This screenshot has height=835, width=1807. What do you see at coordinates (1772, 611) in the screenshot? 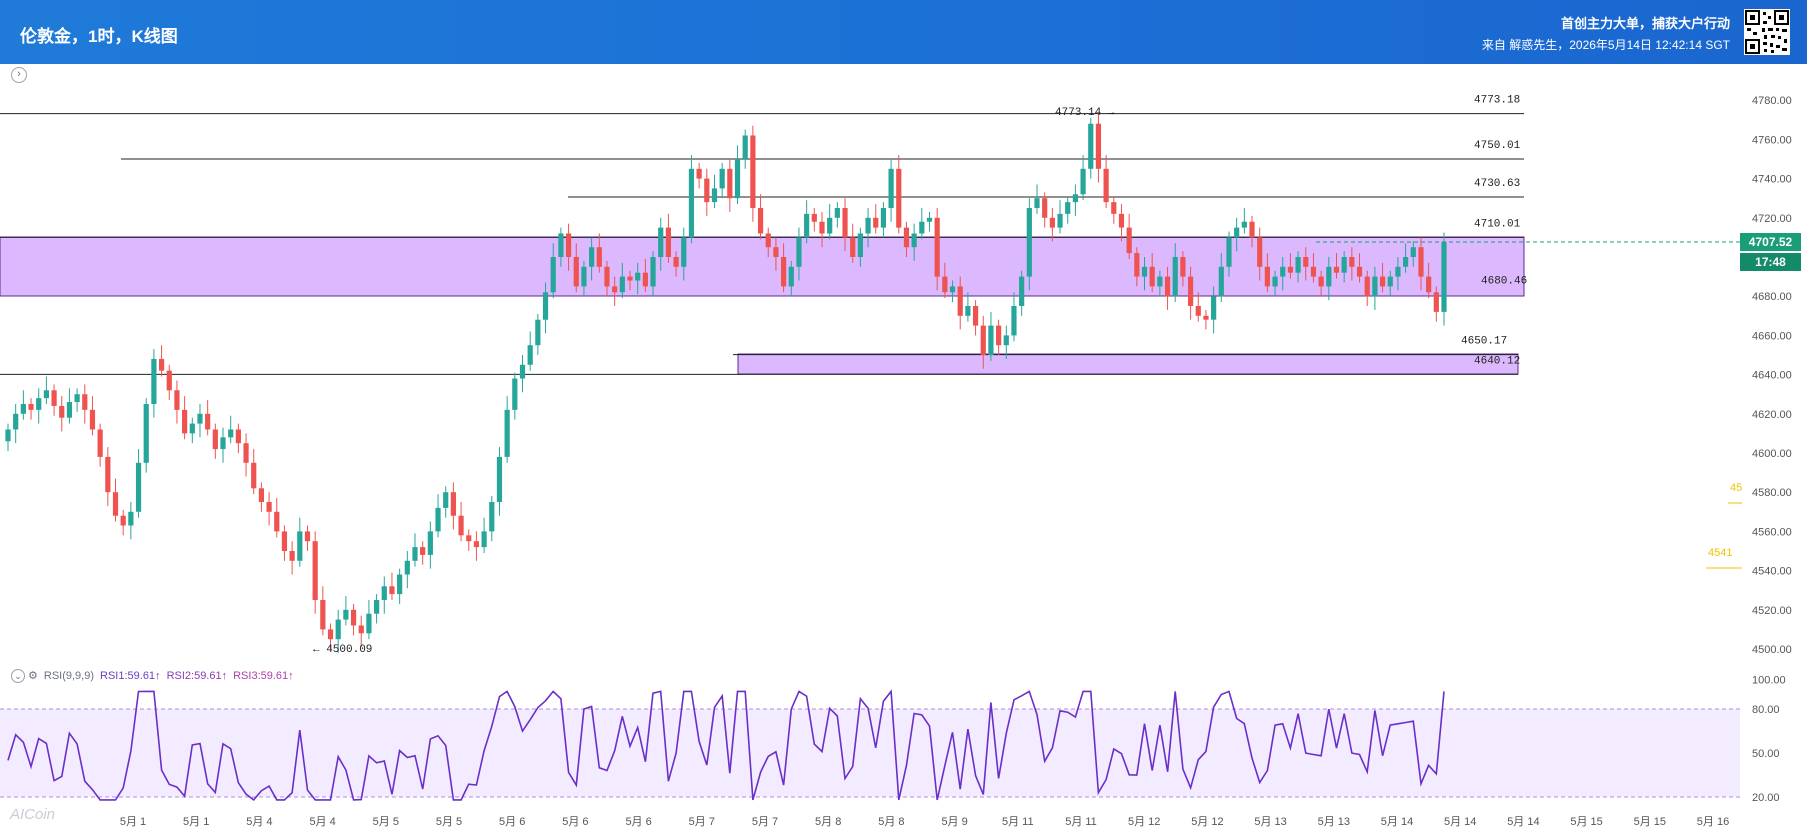
I see `y-tick-label: 4520.00` at bounding box center [1772, 611].